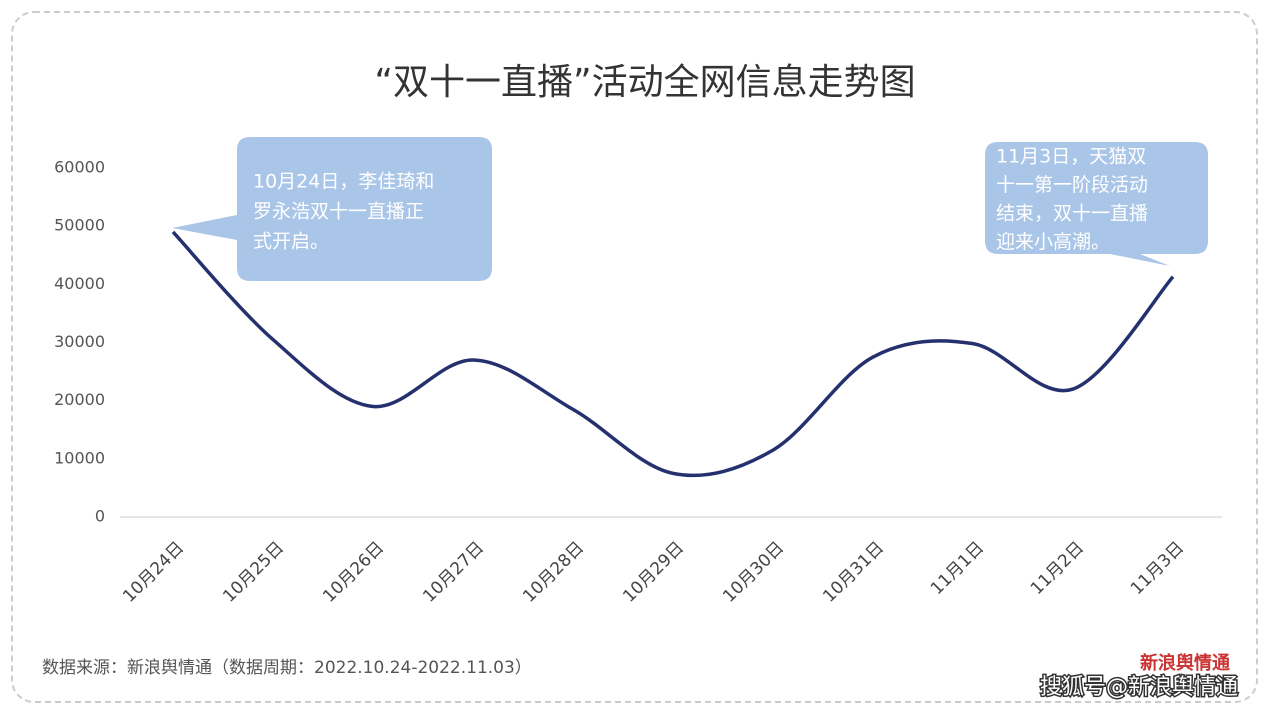 Image resolution: width=1269 pixels, height=718 pixels. I want to click on y-tick-label: 20000, so click(79, 399).